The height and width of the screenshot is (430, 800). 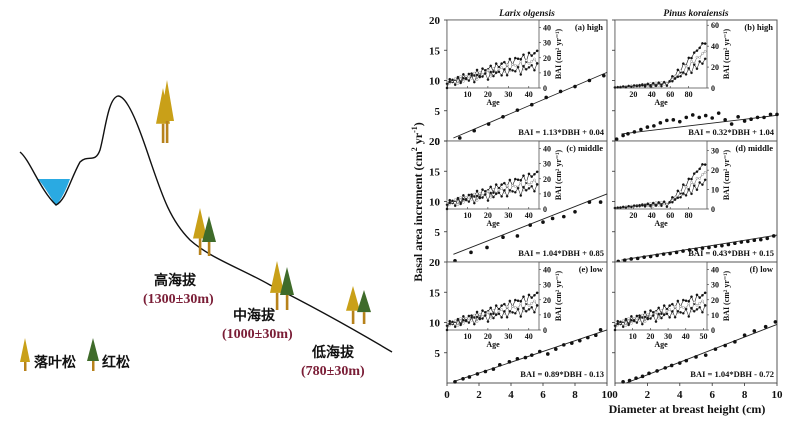 What do you see at coordinates (209, 249) in the screenshot?
I see `tree-trunk` at bounding box center [209, 249].